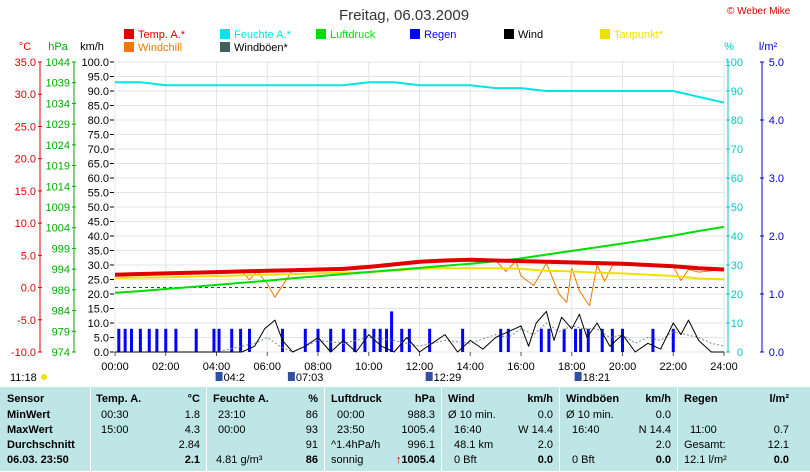 This screenshot has height=472, width=810. Describe the element at coordinates (23, 353) in the screenshot. I see `temp-tick-label: -10.0` at that location.